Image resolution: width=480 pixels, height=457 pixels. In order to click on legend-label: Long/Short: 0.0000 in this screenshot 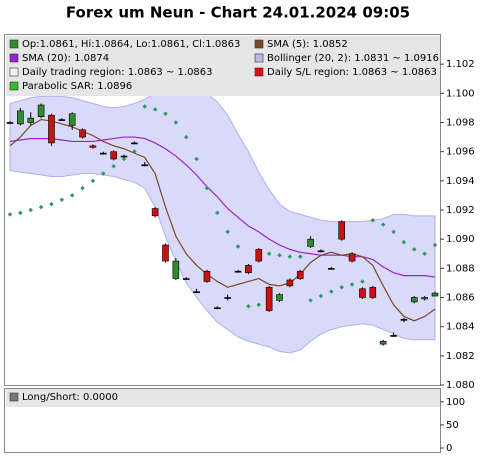, I will do `click(70, 397)`.